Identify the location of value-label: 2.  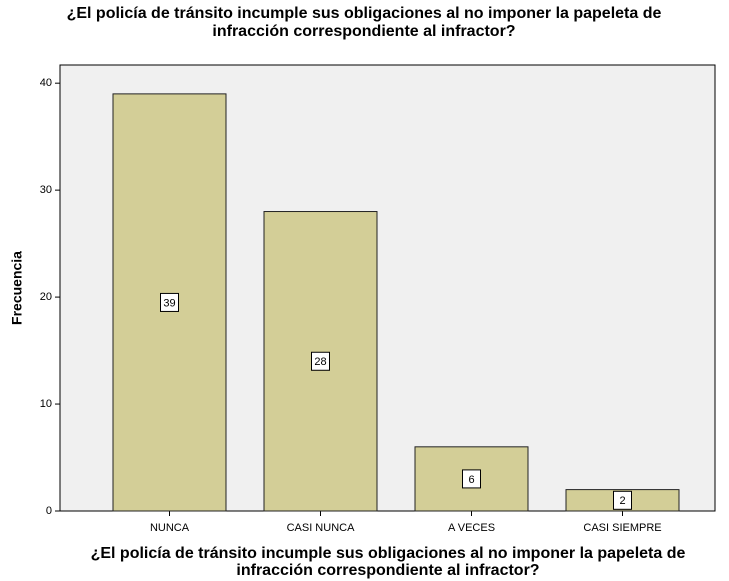
(622, 501).